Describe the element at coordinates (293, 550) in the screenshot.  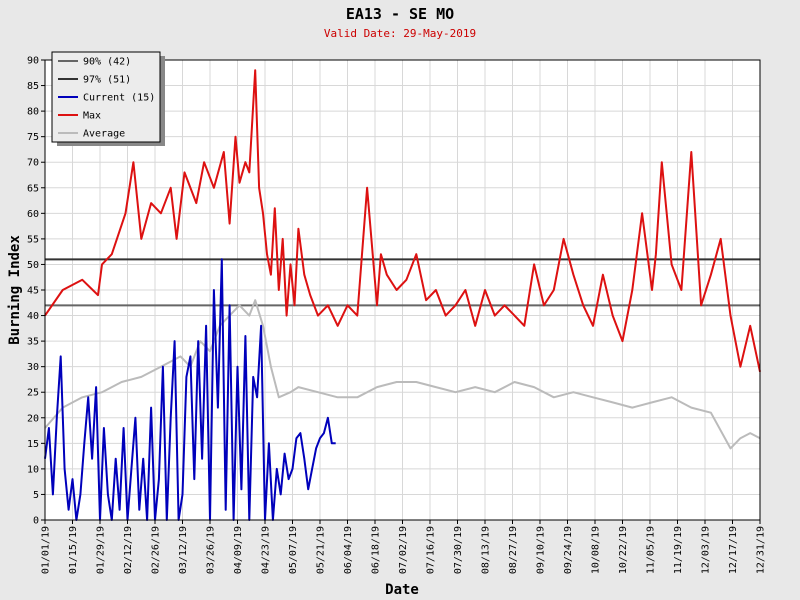
I see `x-tick-label: 05/07/19` at that location.